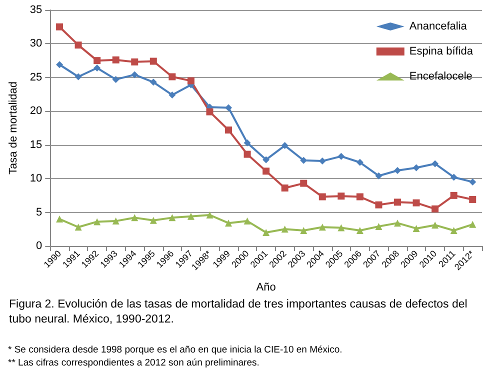  I want to click on y-tick-label: 0, so click(39, 246).